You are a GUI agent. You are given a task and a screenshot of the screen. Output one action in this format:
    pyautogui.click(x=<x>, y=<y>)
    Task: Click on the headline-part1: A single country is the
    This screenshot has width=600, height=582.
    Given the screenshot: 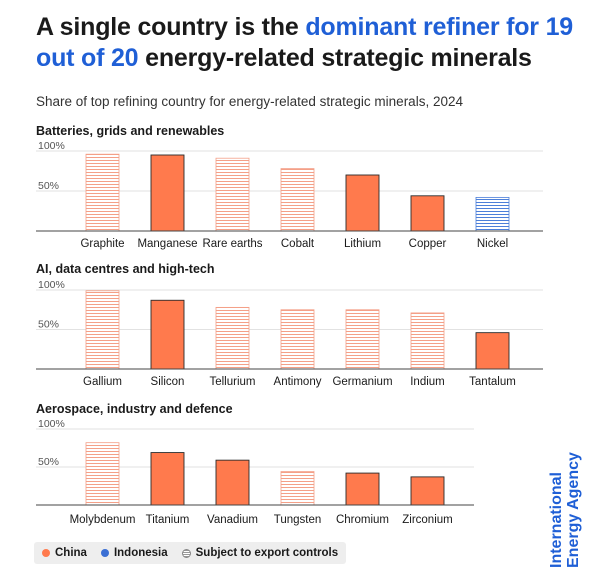 What is the action you would take?
    pyautogui.click(x=171, y=27)
    